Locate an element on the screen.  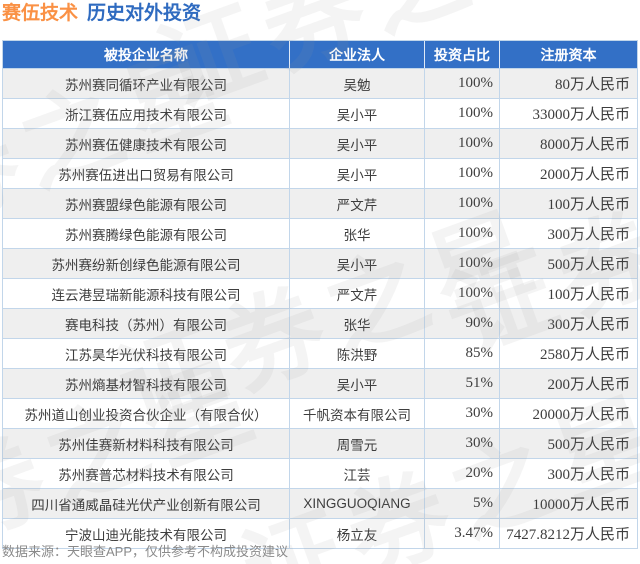
company-name-cell: 赛电科技（苏州）有限公司 is located at coordinates (146, 323).